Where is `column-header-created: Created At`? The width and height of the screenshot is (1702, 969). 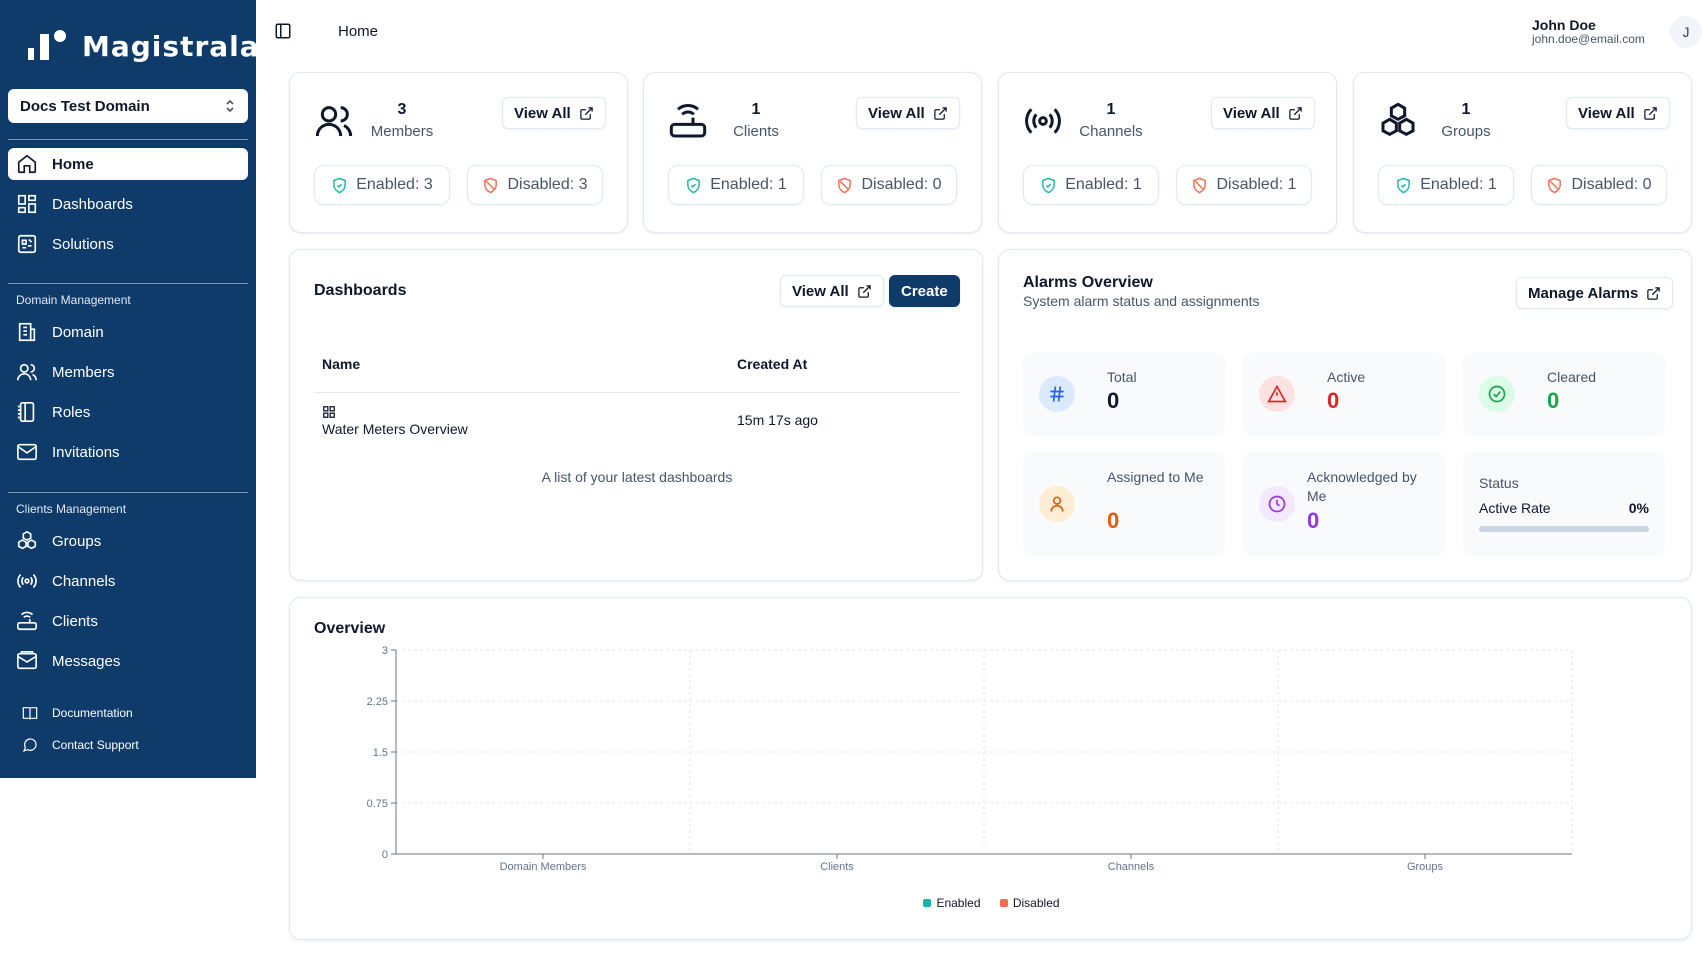
column-header-created: Created At is located at coordinates (772, 364).